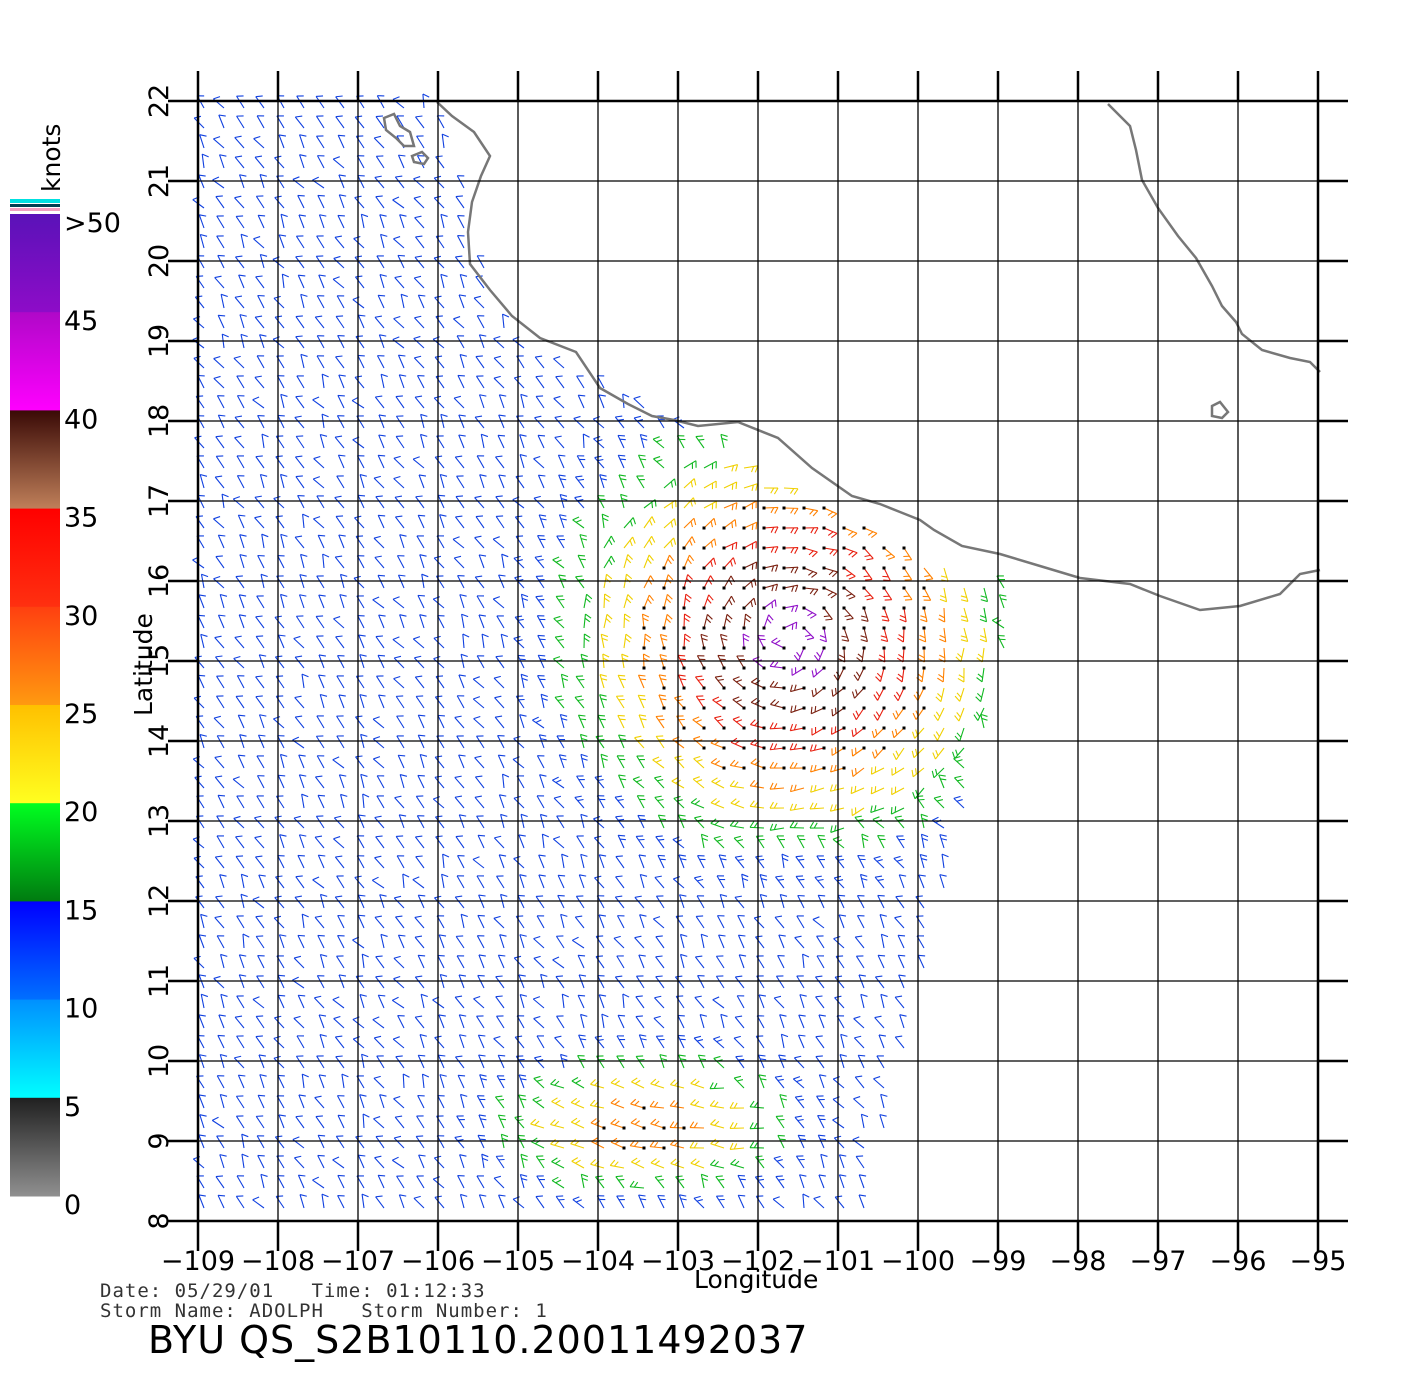  Describe the element at coordinates (81, 518) in the screenshot. I see `colorbar-label: 35` at that location.